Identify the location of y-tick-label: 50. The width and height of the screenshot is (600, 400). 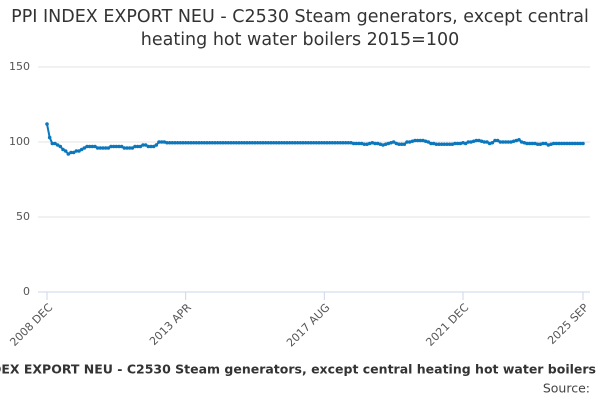
(23, 216).